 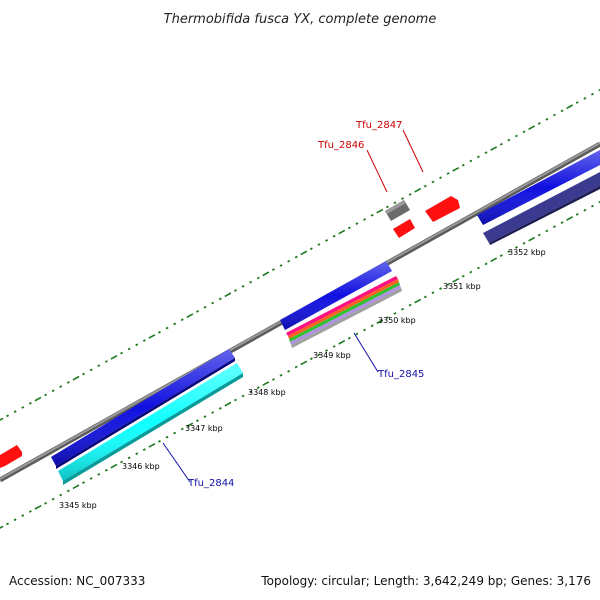 I want to click on gene-label-tfu2846: Tfu_2846, so click(x=340, y=145).